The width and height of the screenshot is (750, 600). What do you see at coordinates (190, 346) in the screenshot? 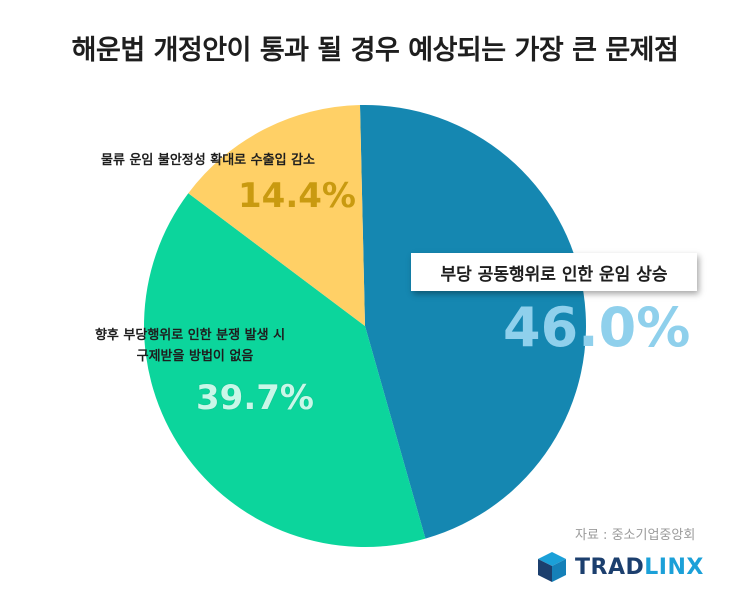
I see `slice-label-dispute-remedy: 향후 부당행위로 인한 분쟁 발생 시 구제받을 방법이 없음` at bounding box center [190, 346].